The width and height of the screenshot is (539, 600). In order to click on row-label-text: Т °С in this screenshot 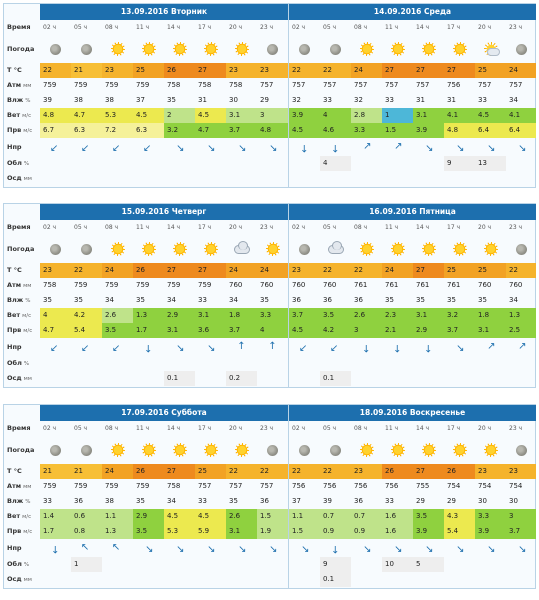, I will do `click(14, 70)`.